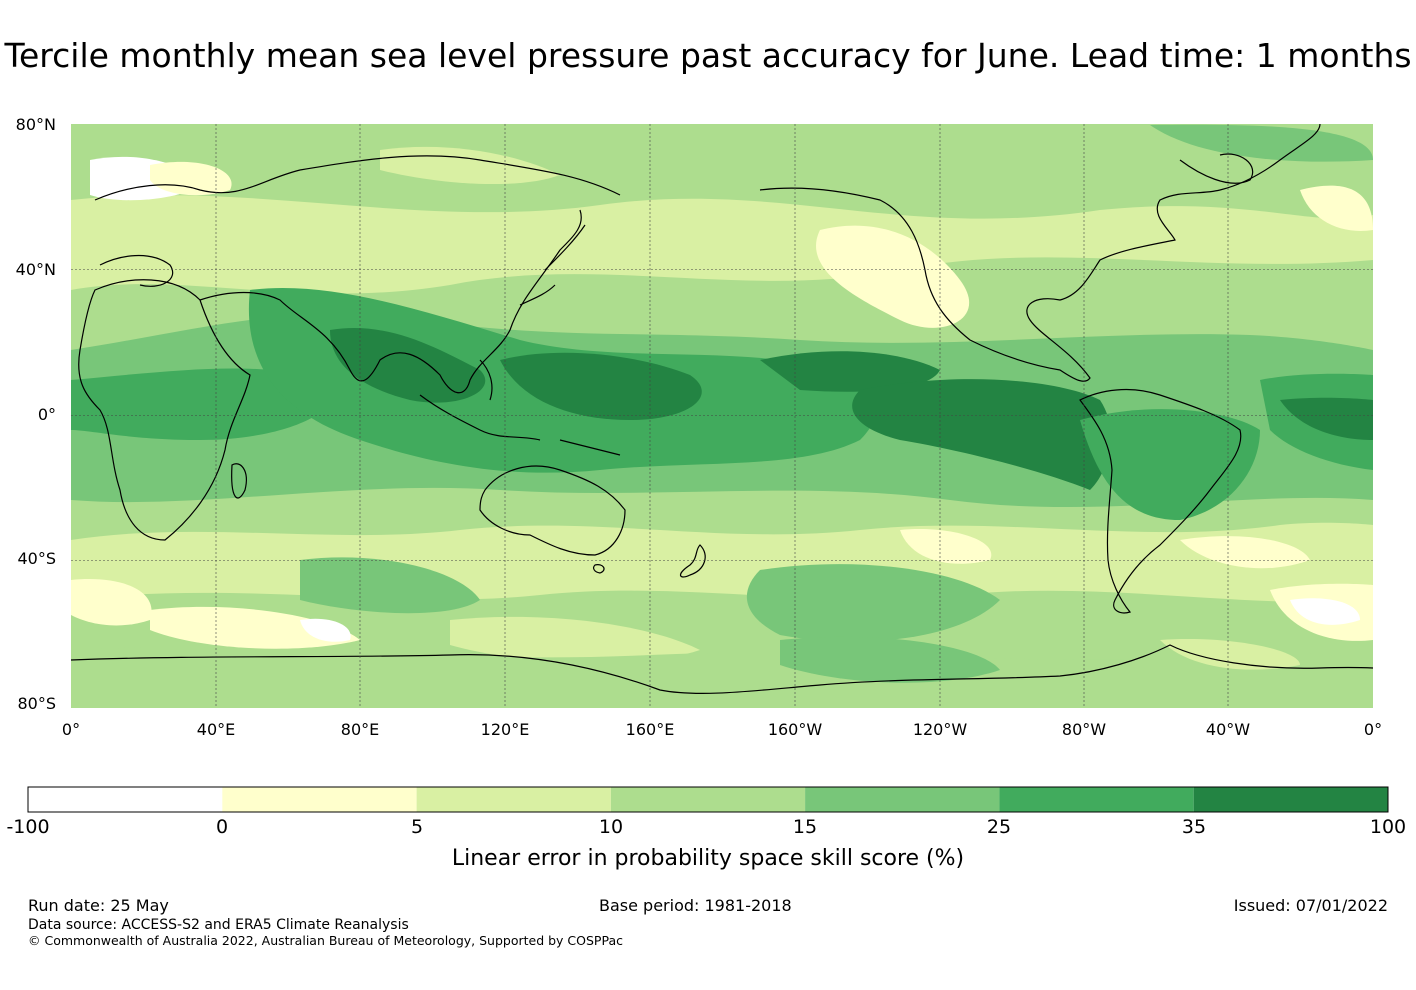 Image resolution: width=1416 pixels, height=990 pixels. What do you see at coordinates (1194, 827) in the screenshot?
I see `colorbar-tick: 35` at bounding box center [1194, 827].